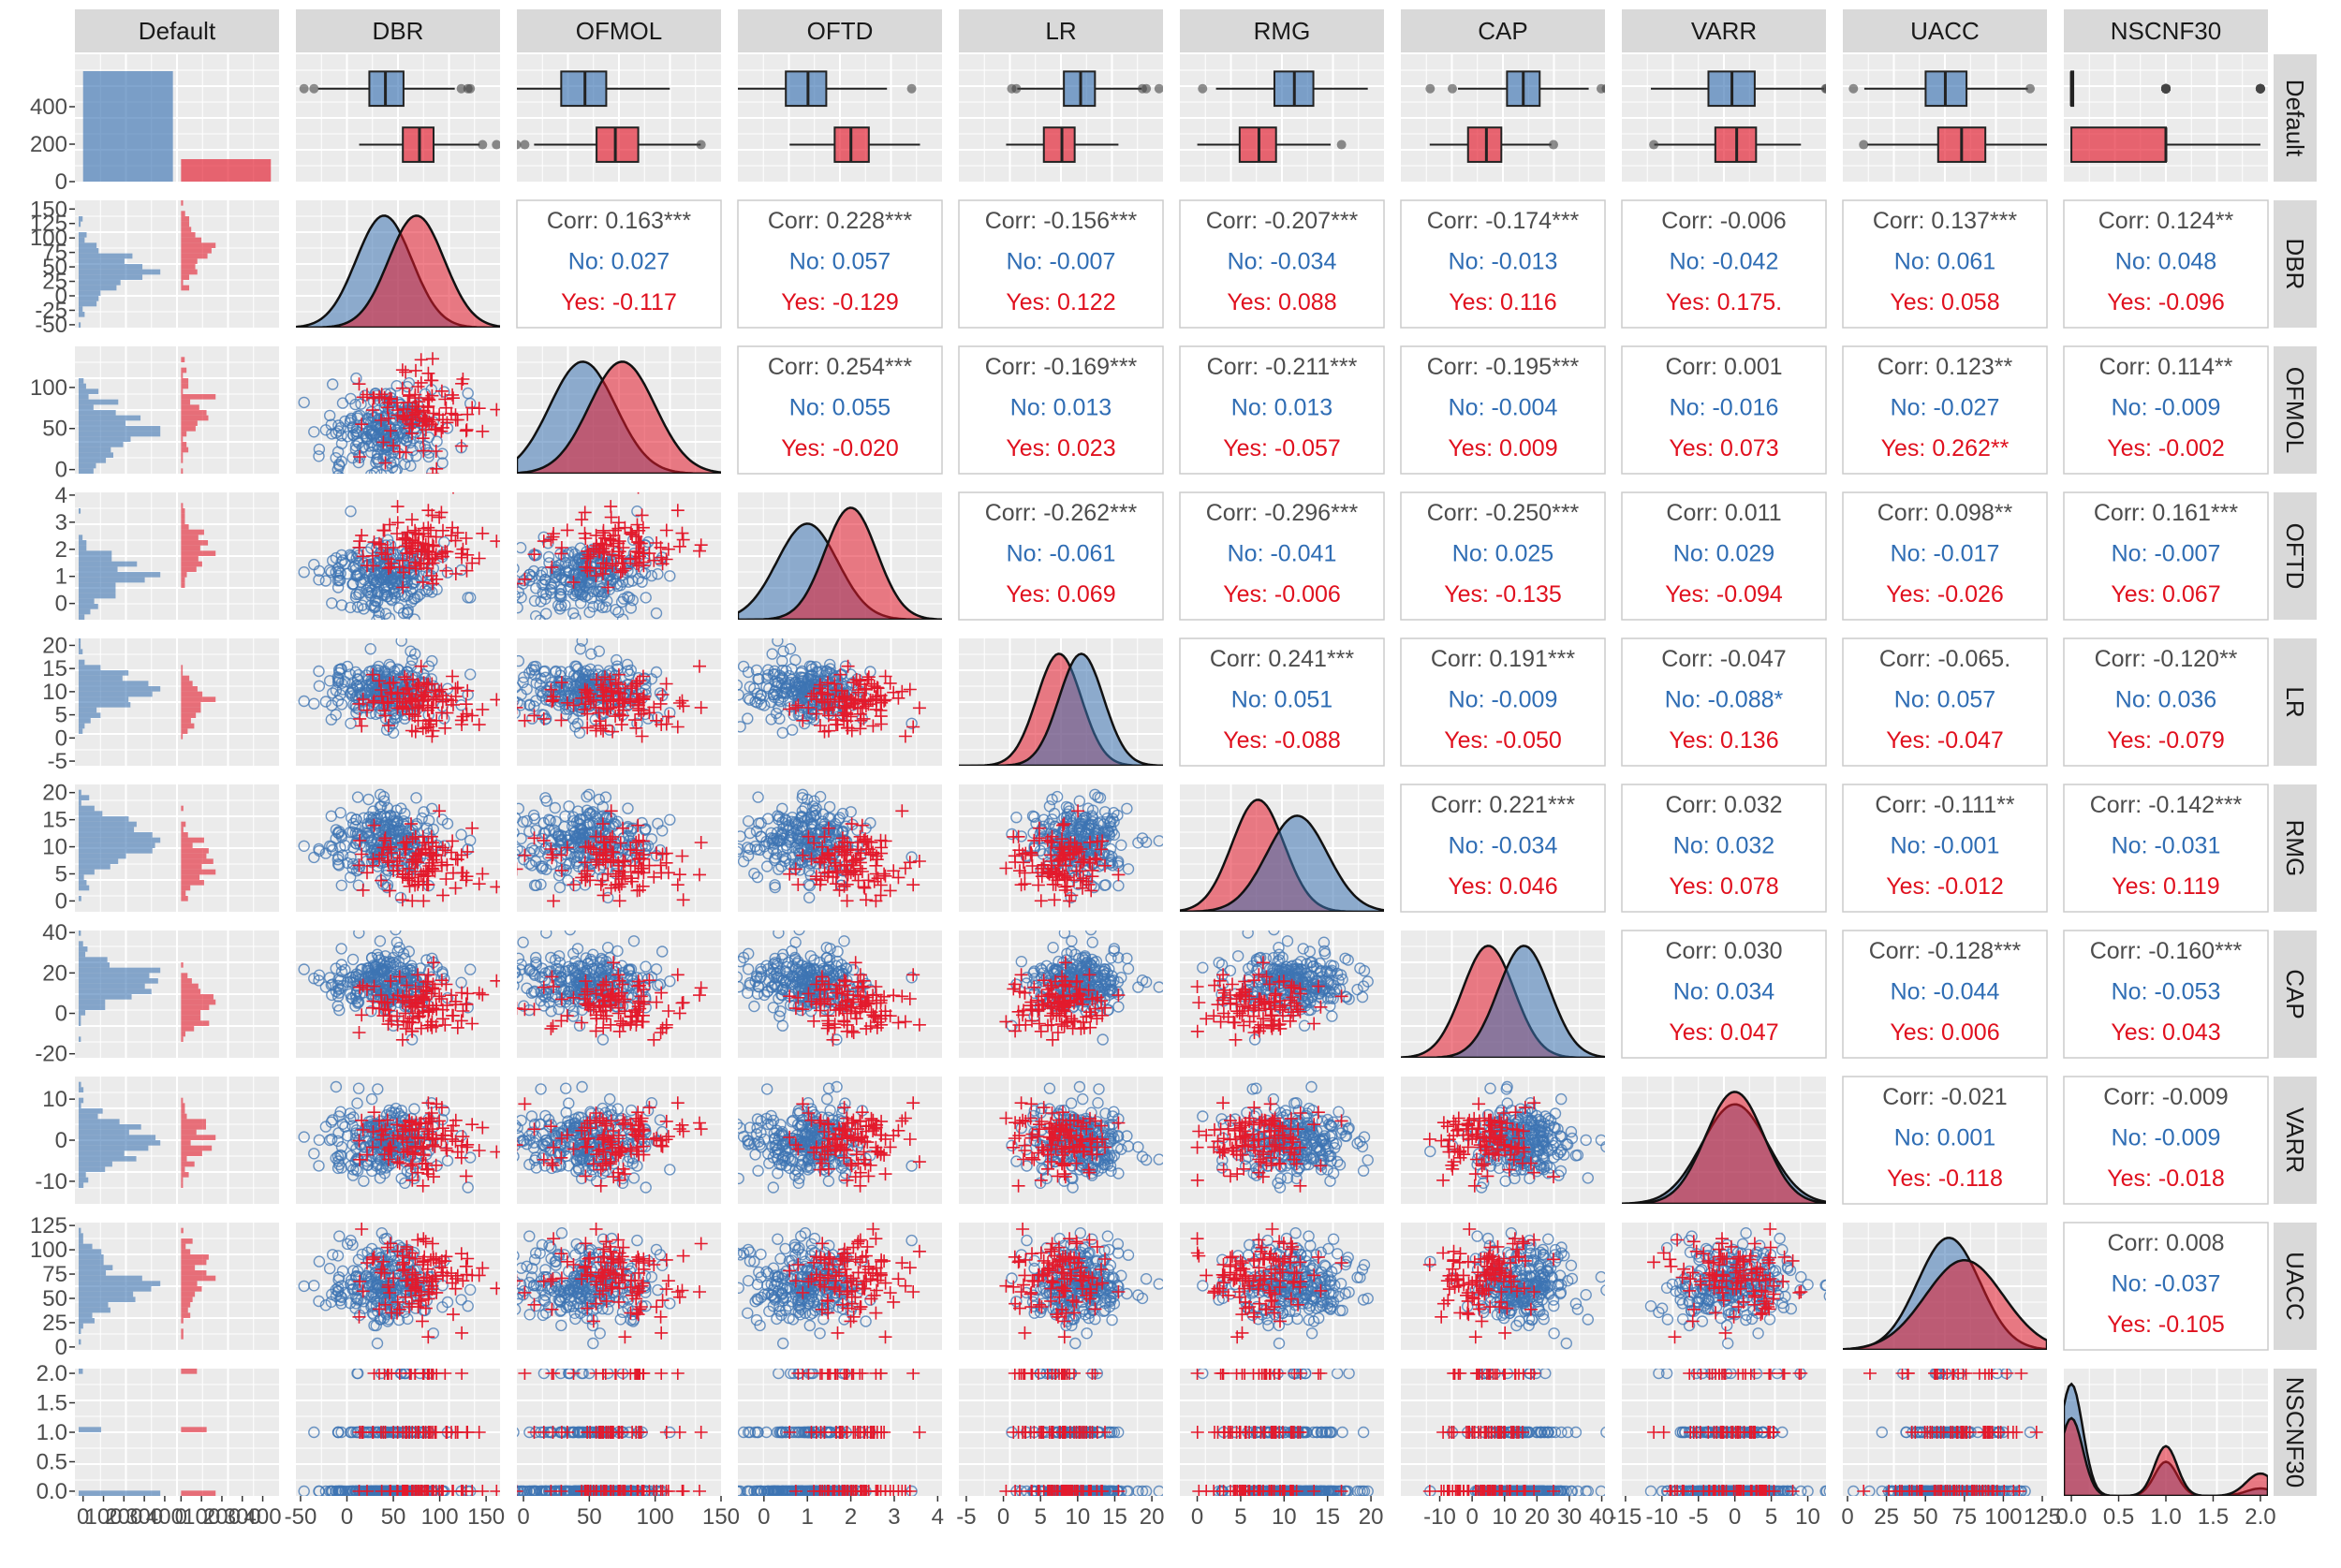 The width and height of the screenshot is (2341, 1568). Describe the element at coordinates (1061, 264) in the screenshot. I see `corr-panel-DBR-LR: Corr: -0.156*** No: -0.007 Yes: 0.122` at that location.